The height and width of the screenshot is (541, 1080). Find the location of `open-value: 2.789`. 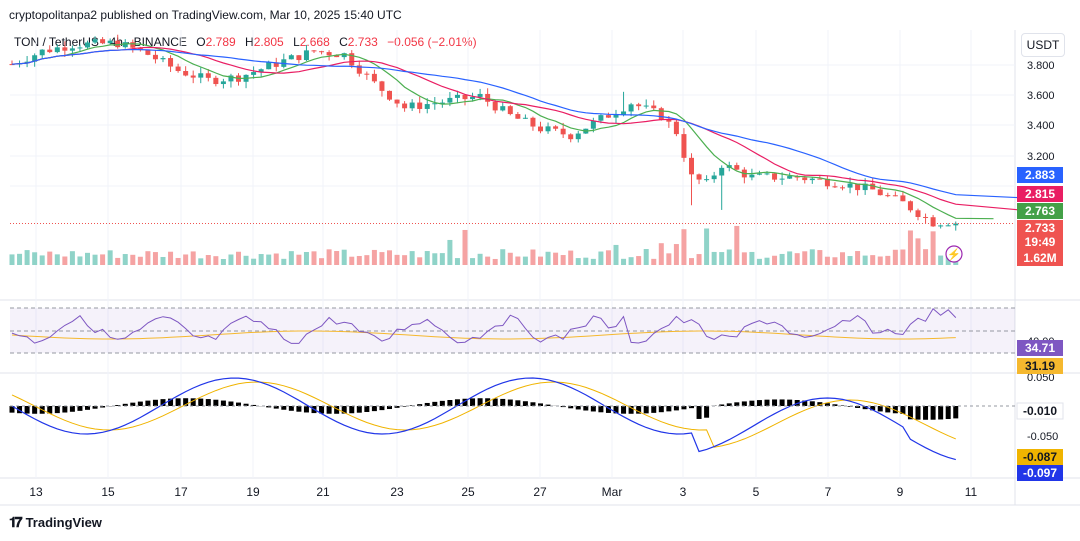

open-value: 2.789 is located at coordinates (220, 42).